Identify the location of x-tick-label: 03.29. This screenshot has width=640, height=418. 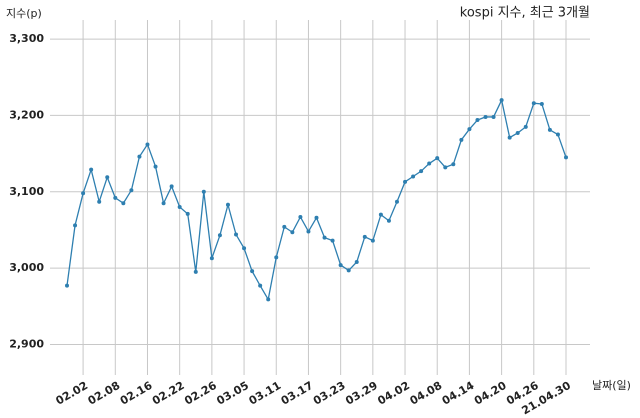
(361, 393).